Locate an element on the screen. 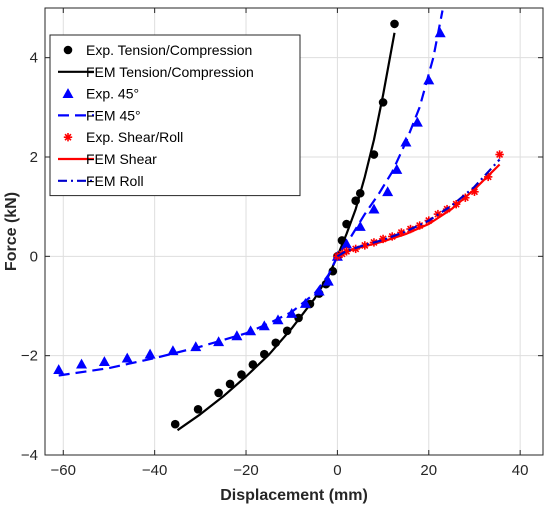  x-tick-label: −60 is located at coordinates (63, 470).